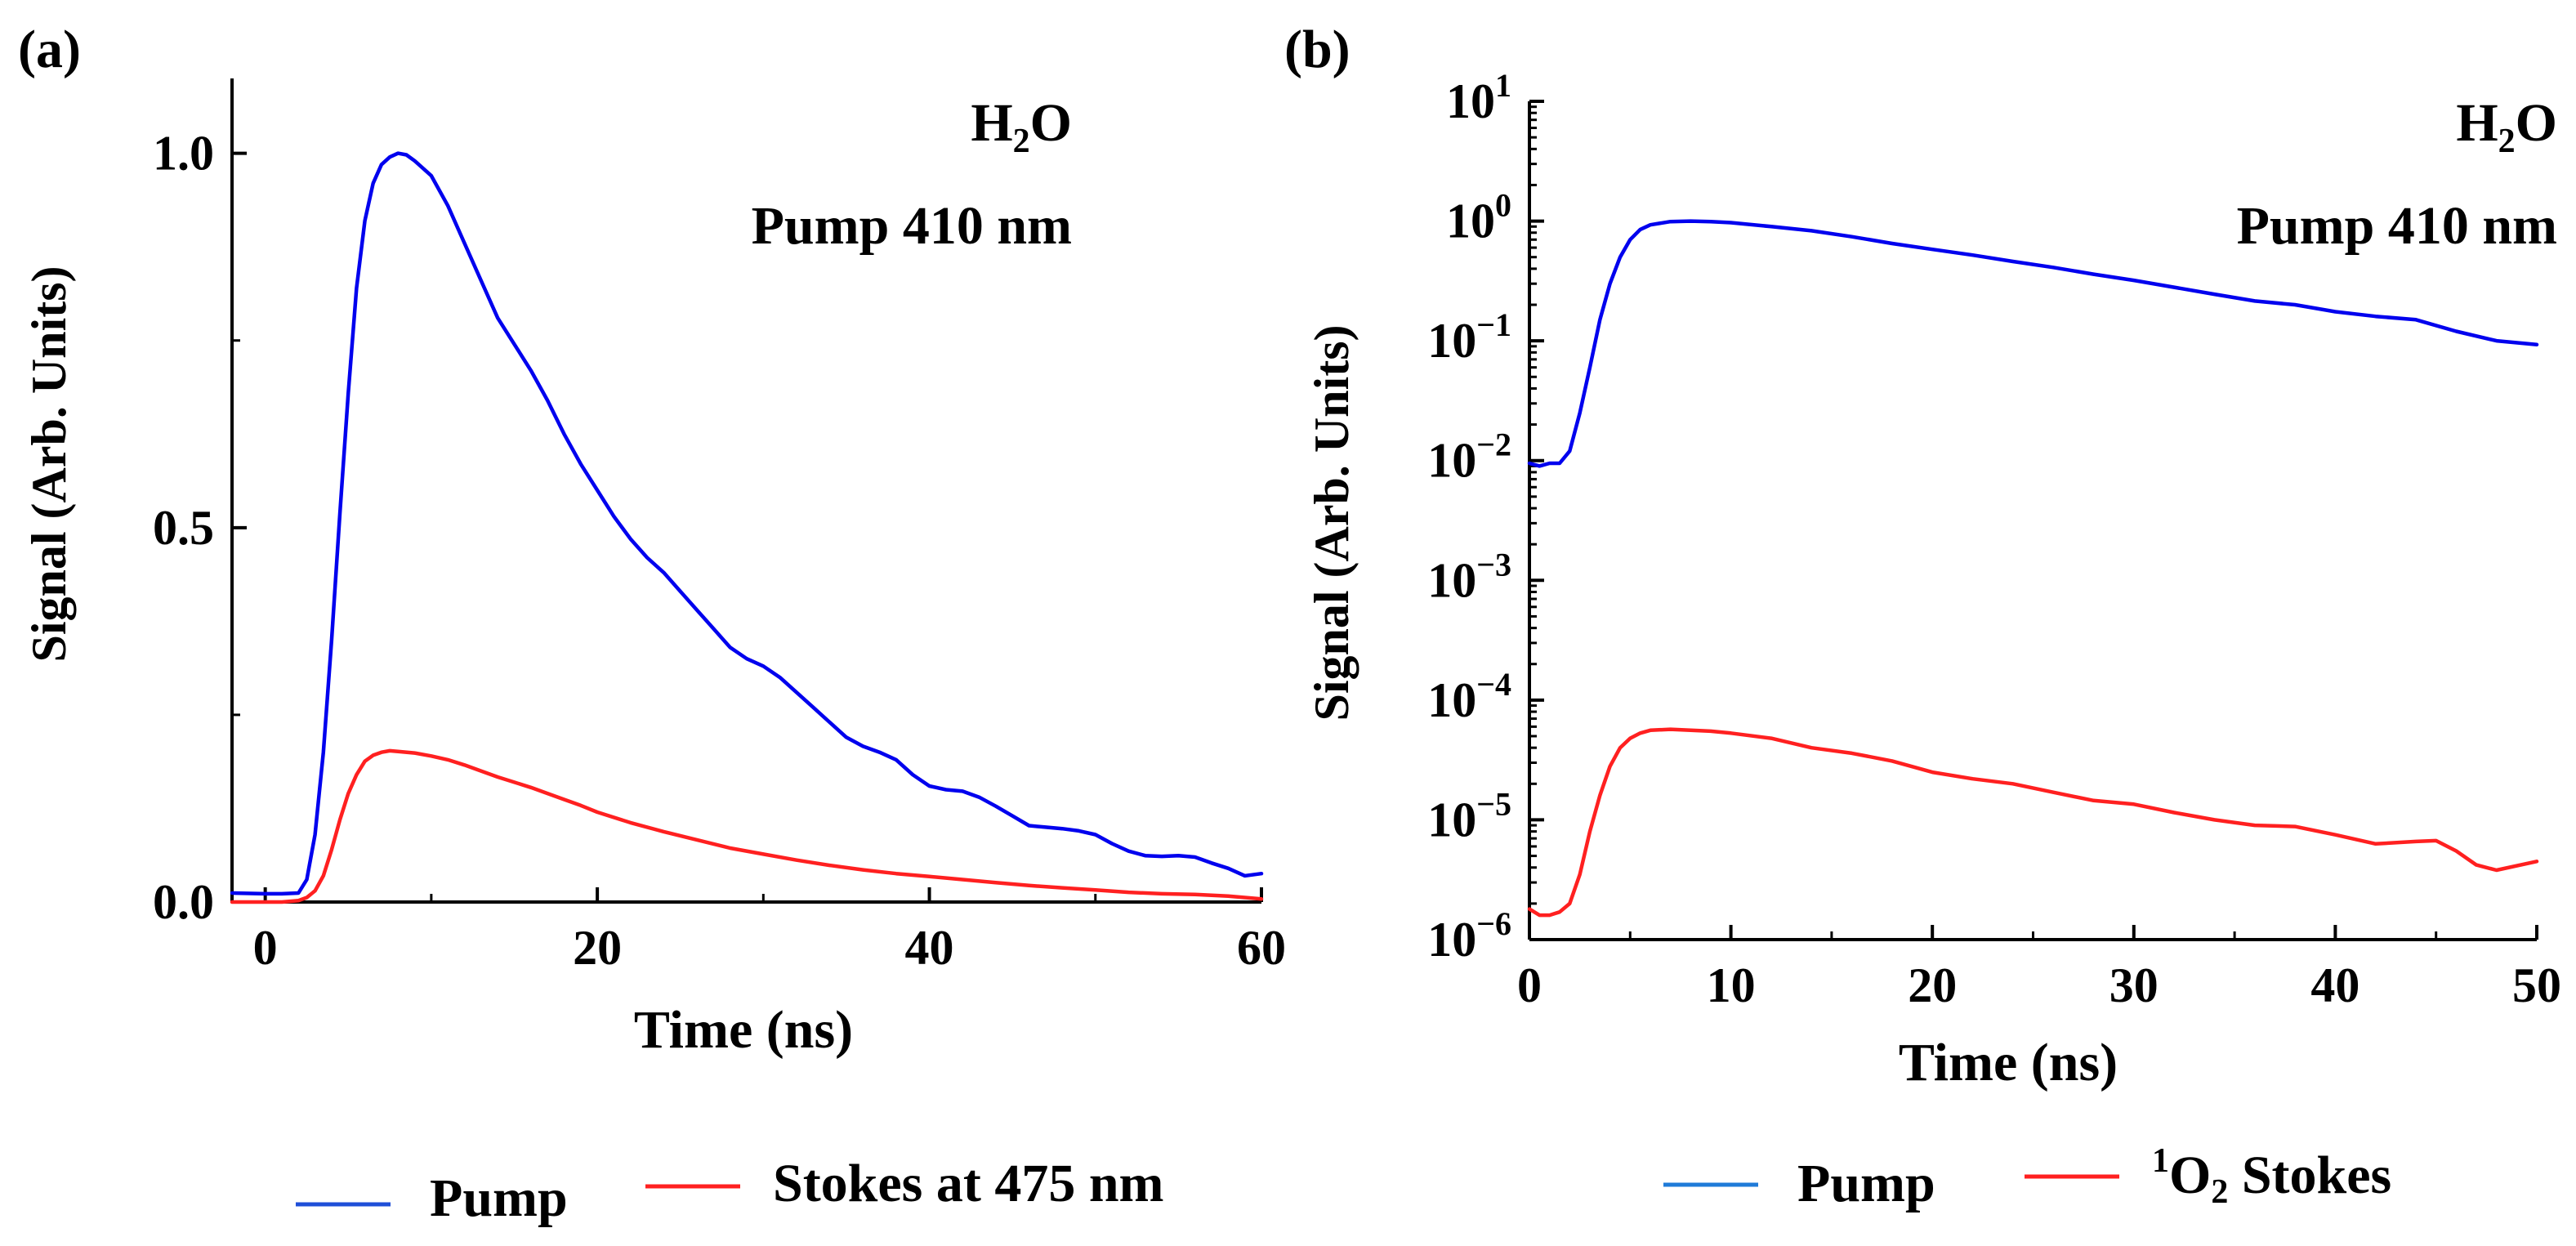 The height and width of the screenshot is (1246, 2576). I want to click on panel-b-y-tick-label: 10⁻⁶, so click(1469, 936).